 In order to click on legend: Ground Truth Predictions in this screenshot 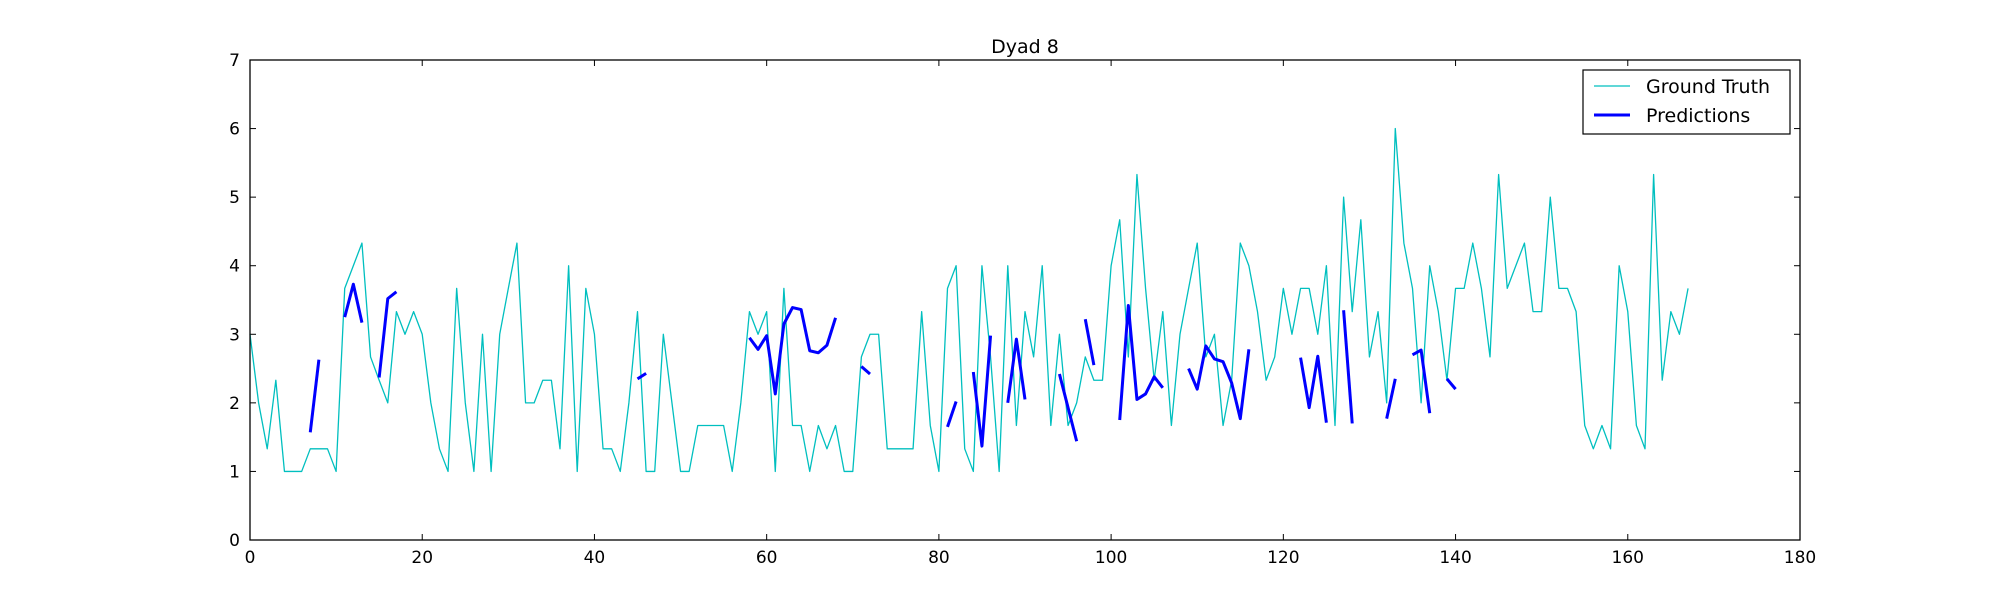, I will do `click(1686, 102)`.